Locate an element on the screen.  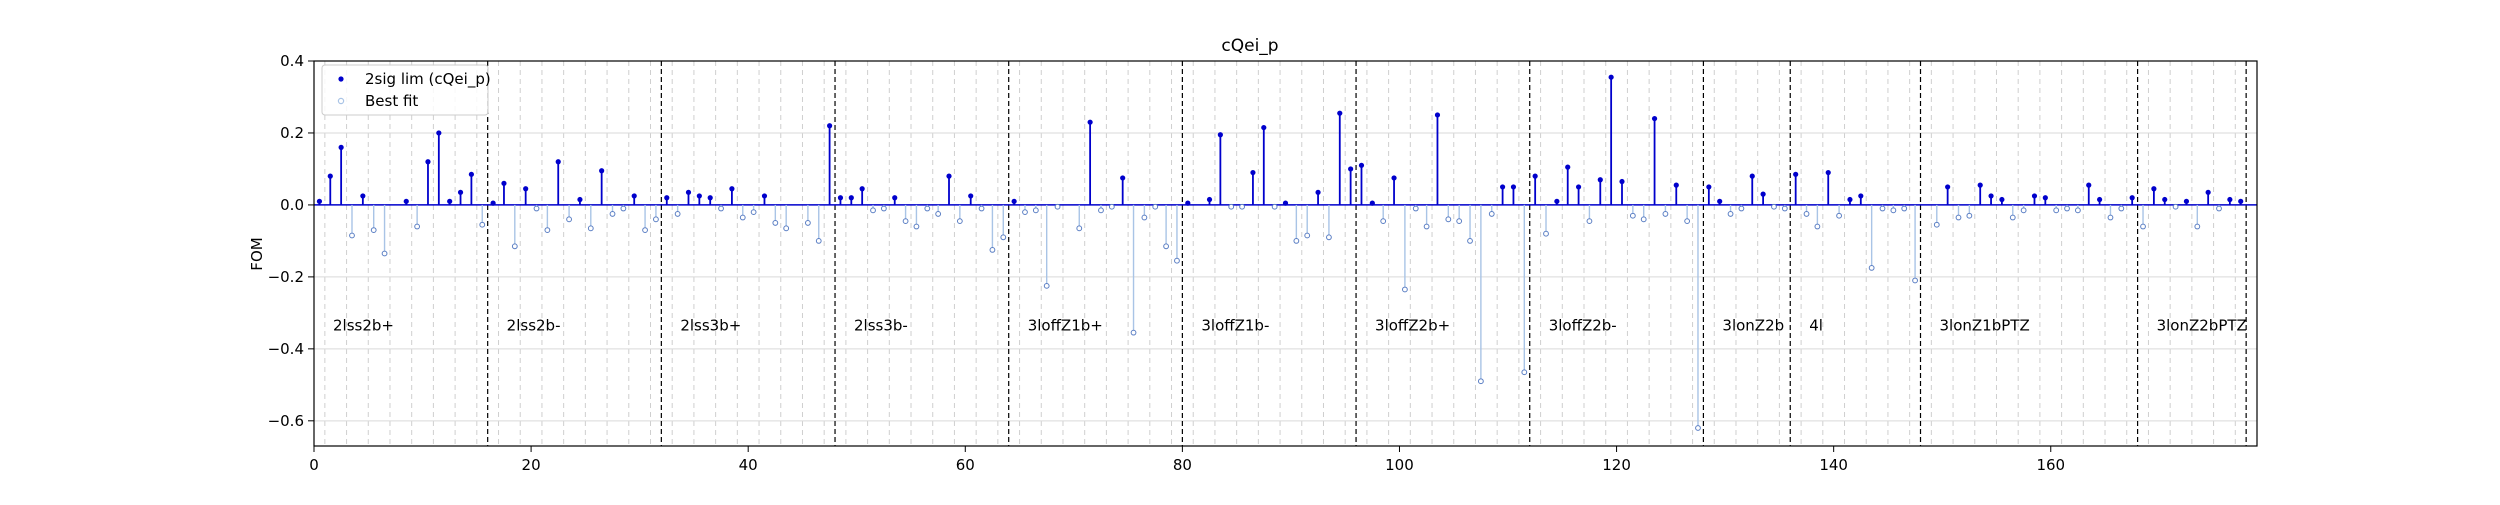
y-tick-label: 0.2 is located at coordinates (292, 133).